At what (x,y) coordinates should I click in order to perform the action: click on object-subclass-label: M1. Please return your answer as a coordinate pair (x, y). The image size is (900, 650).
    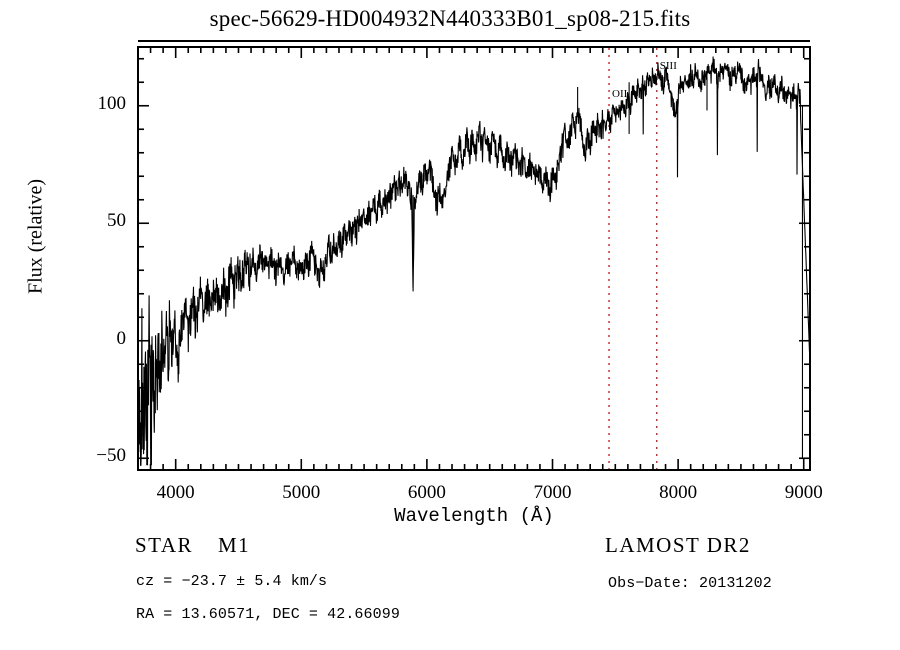
    Looking at the image, I should click on (234, 545).